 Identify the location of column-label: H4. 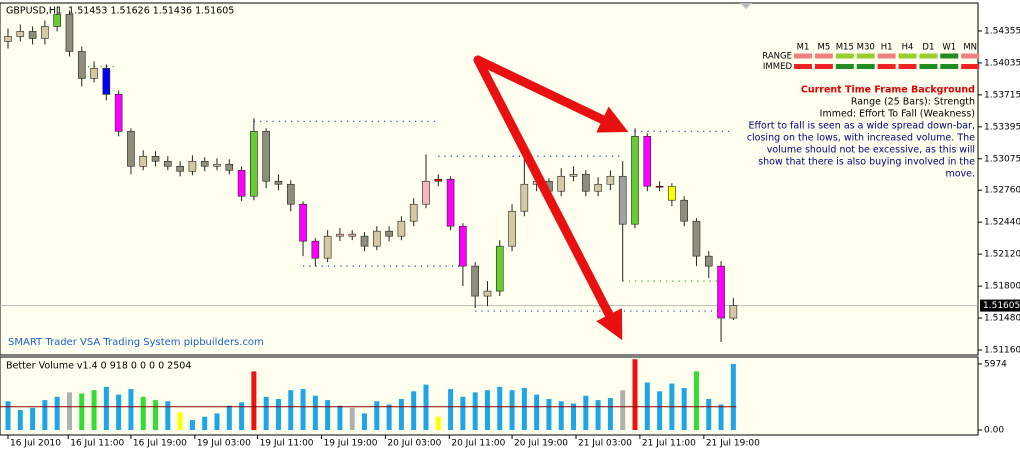
(908, 48).